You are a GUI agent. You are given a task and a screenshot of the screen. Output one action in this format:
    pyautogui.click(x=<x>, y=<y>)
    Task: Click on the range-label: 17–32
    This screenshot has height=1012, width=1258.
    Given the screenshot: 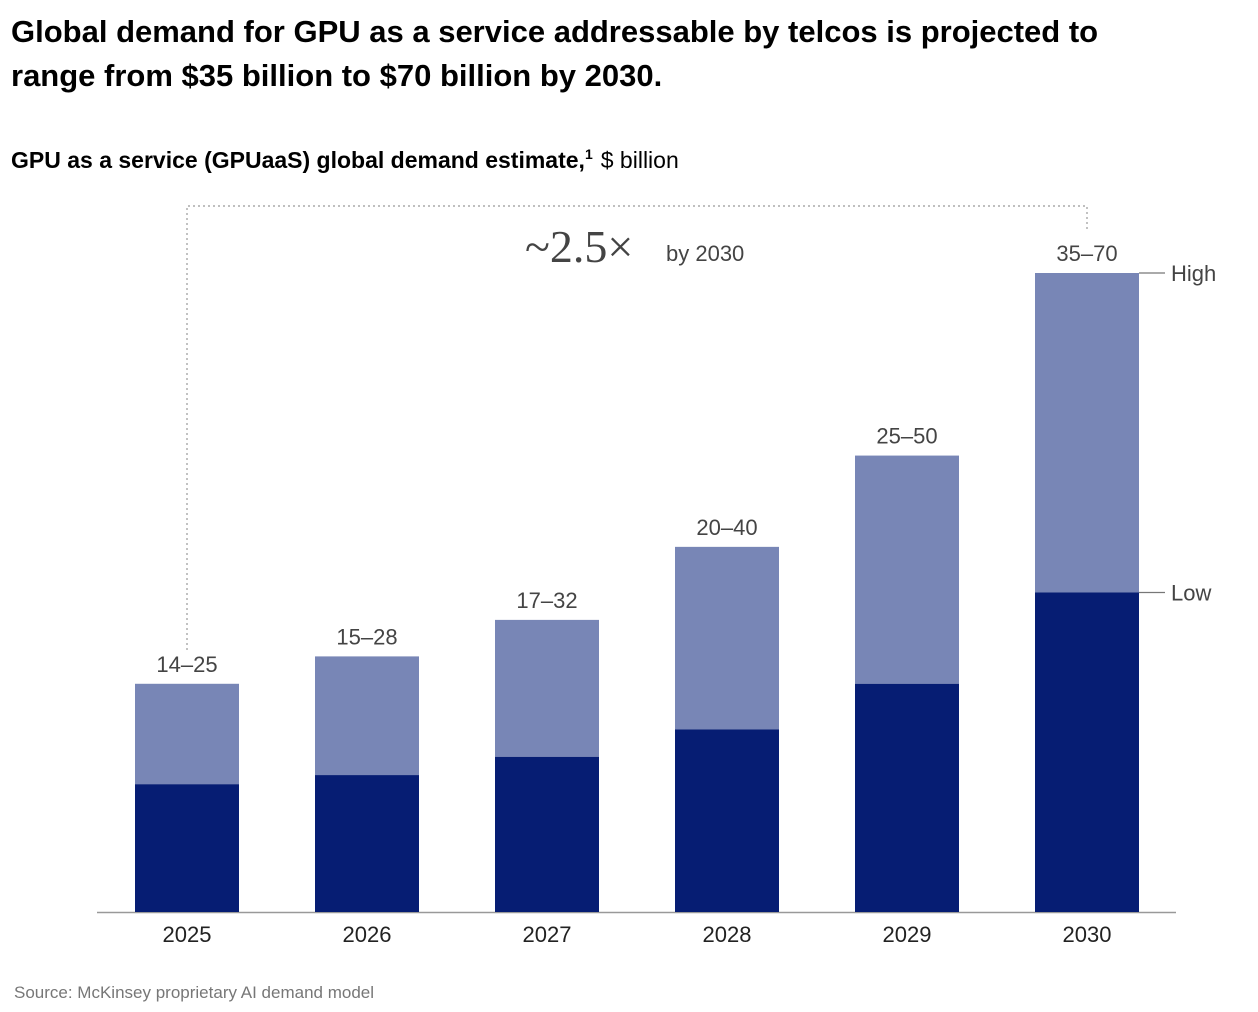 What is the action you would take?
    pyautogui.click(x=546, y=600)
    